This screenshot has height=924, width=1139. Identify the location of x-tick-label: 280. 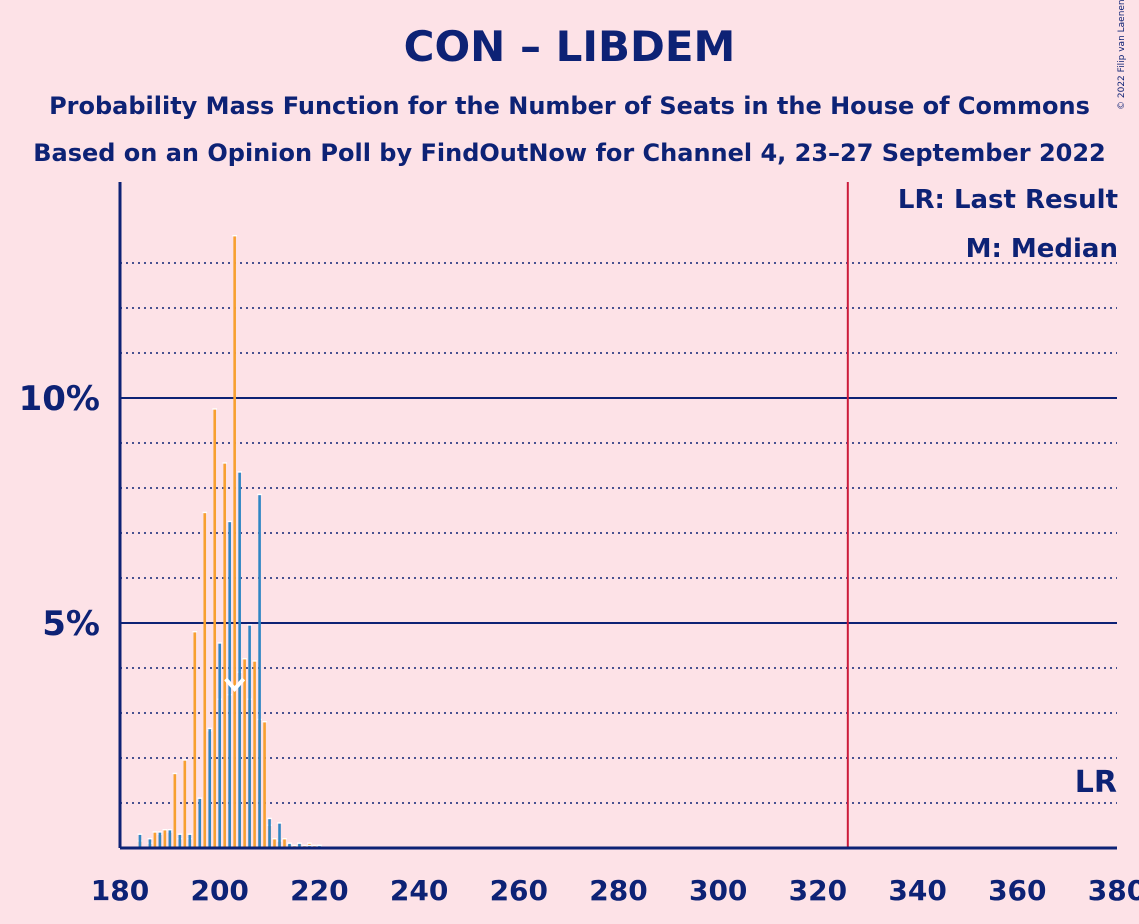
(618, 890).